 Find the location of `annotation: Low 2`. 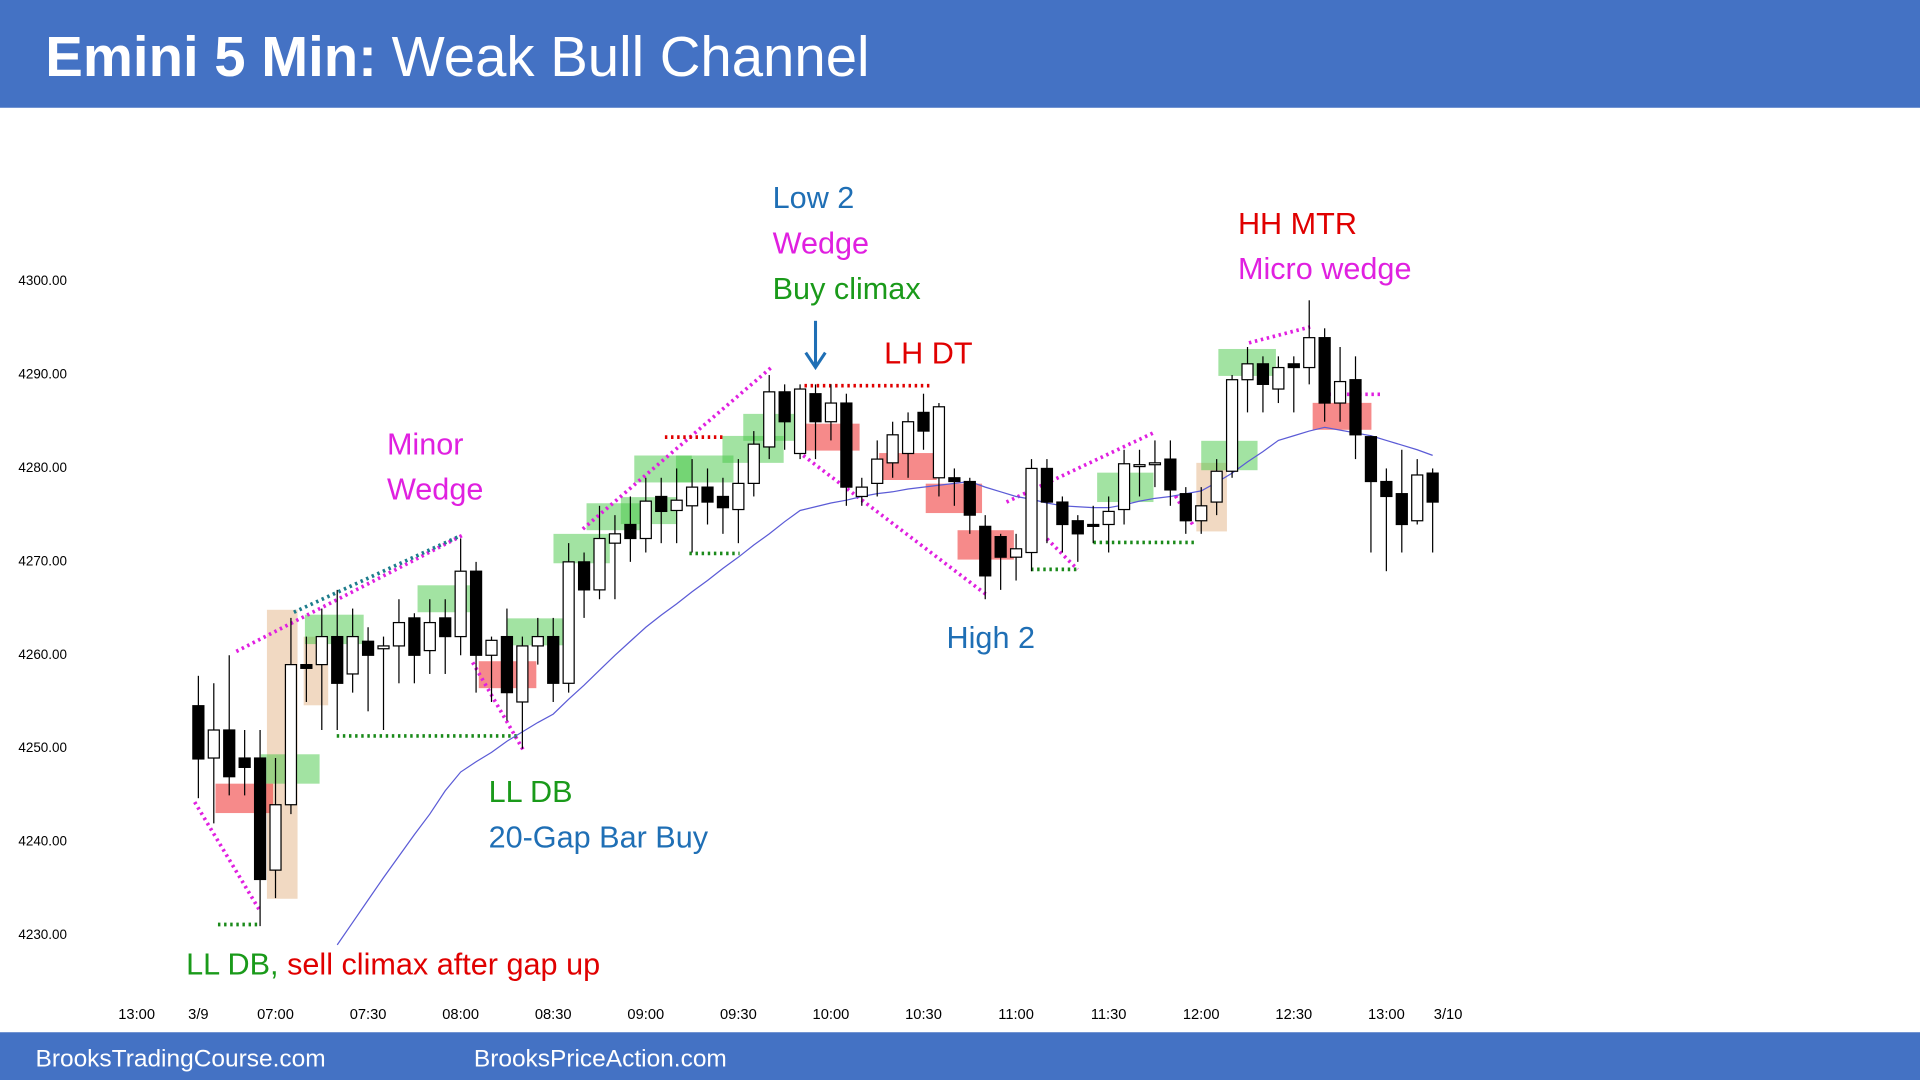

annotation: Low 2 is located at coordinates (814, 198).